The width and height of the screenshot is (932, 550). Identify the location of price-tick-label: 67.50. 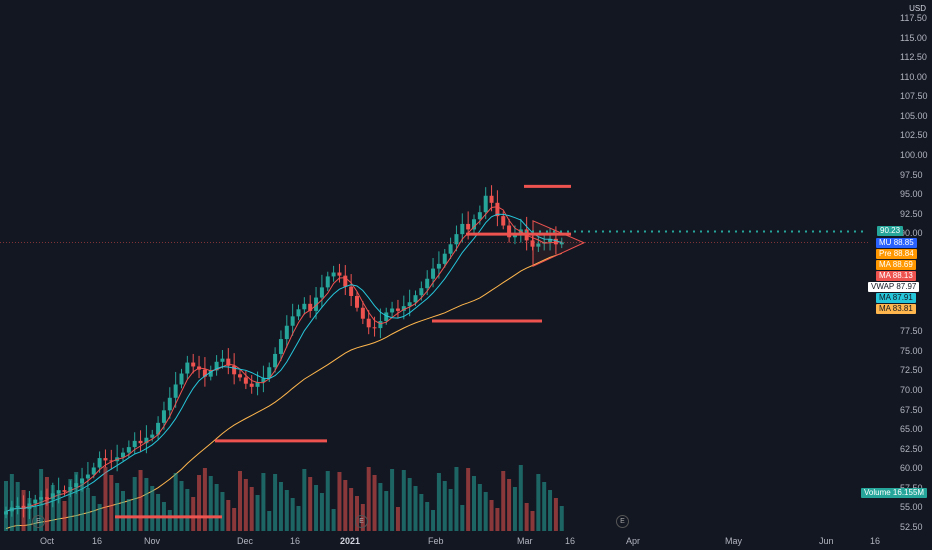
(911, 409).